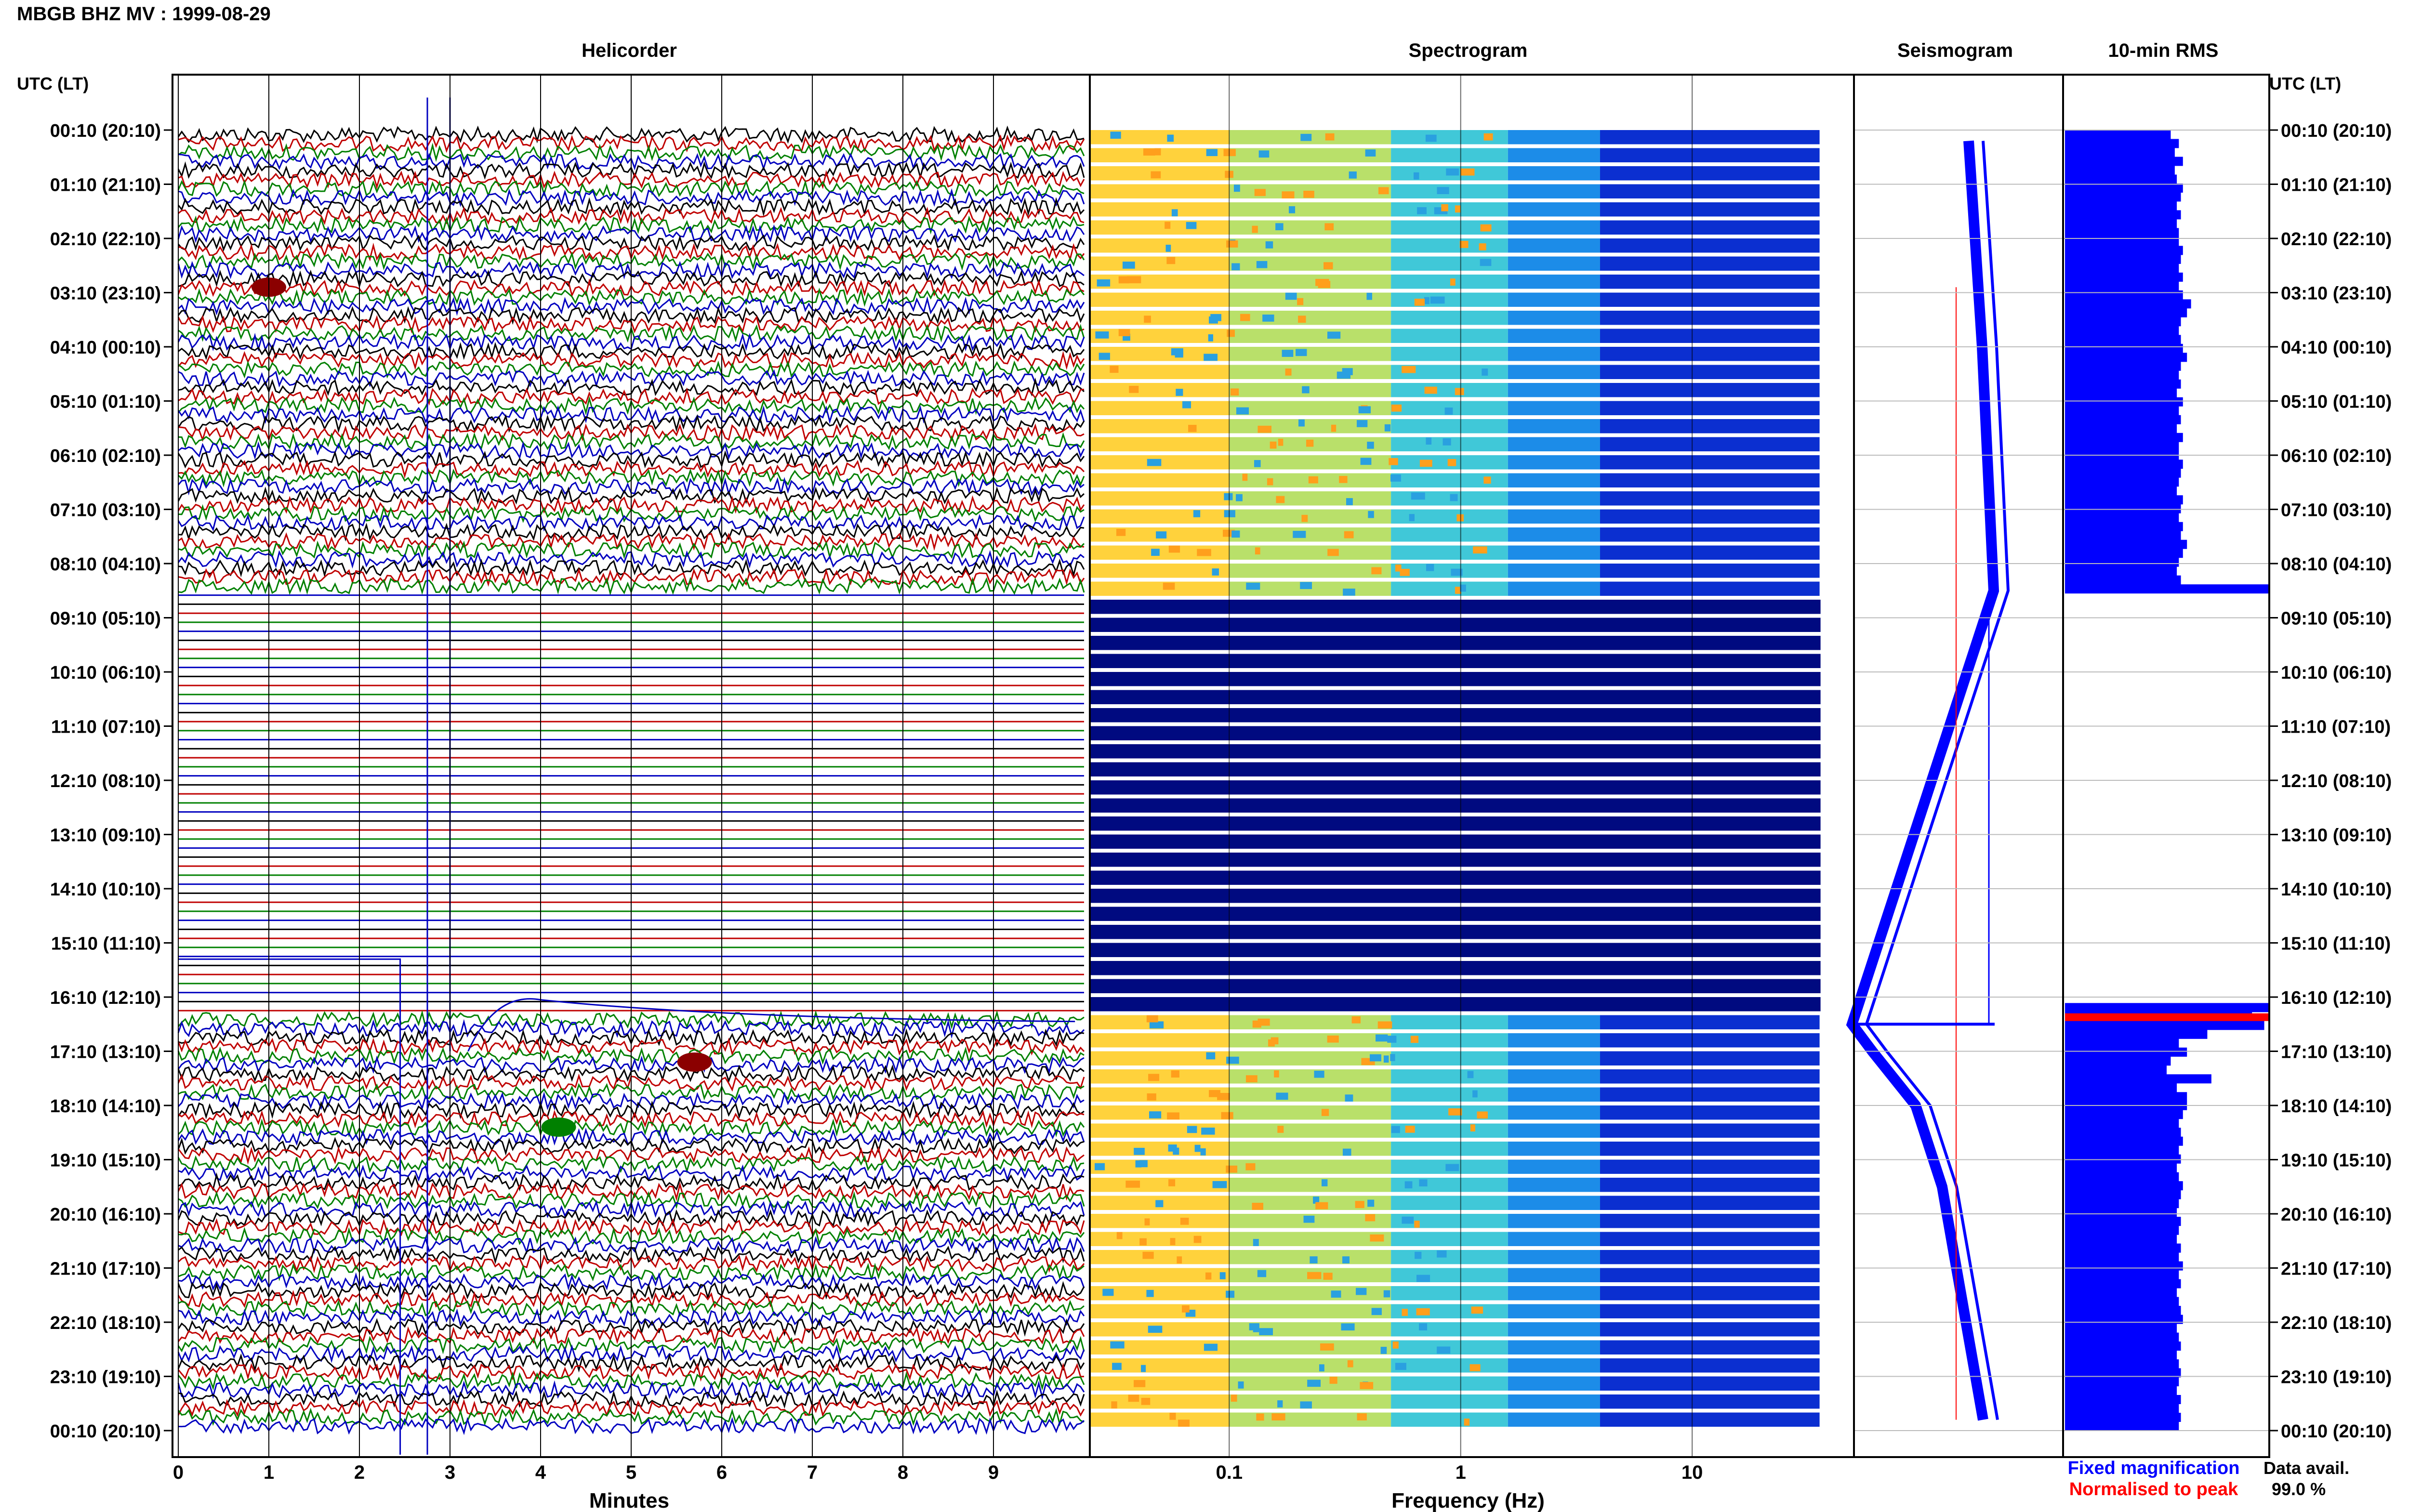 The height and width of the screenshot is (1512, 2409). Describe the element at coordinates (1692, 1472) in the screenshot. I see `frequency-tick-label: 10` at that location.